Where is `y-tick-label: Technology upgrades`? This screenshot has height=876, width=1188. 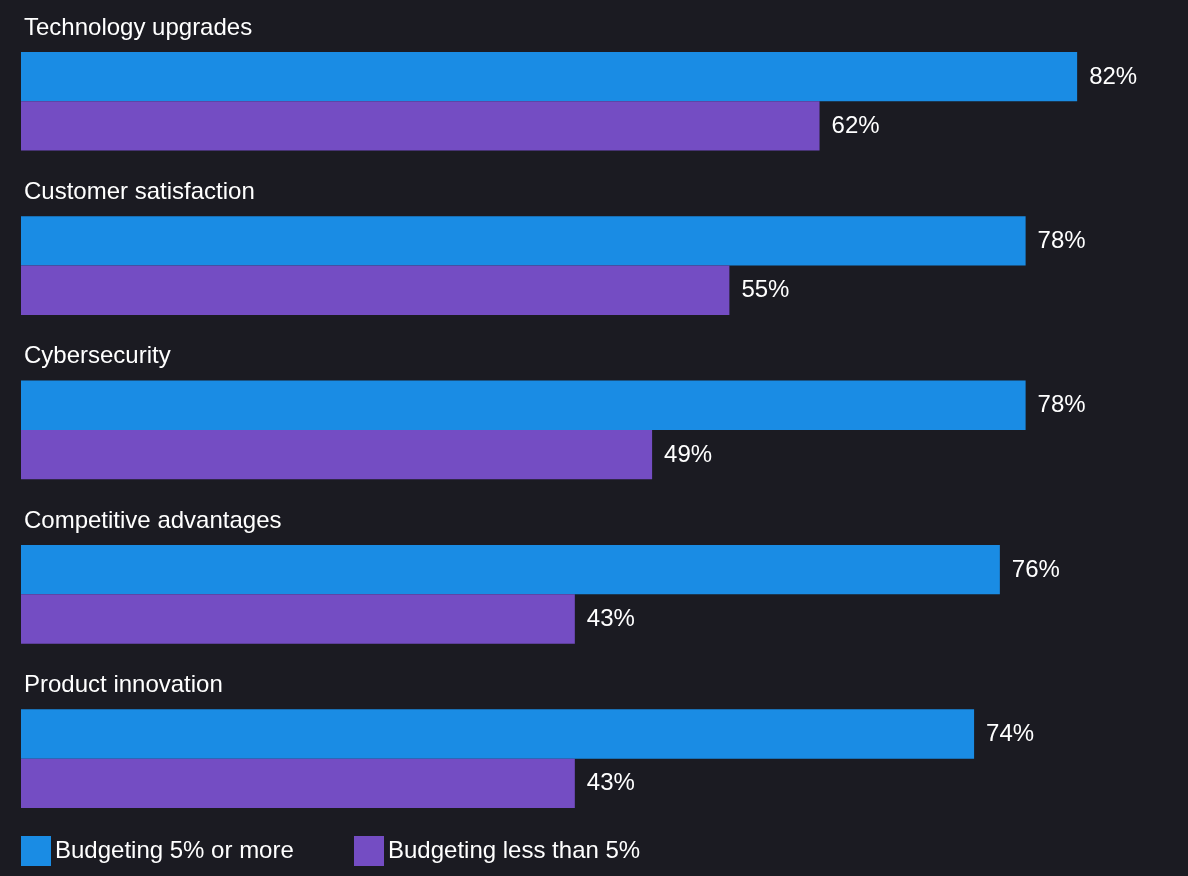 y-tick-label: Technology upgrades is located at coordinates (138, 26).